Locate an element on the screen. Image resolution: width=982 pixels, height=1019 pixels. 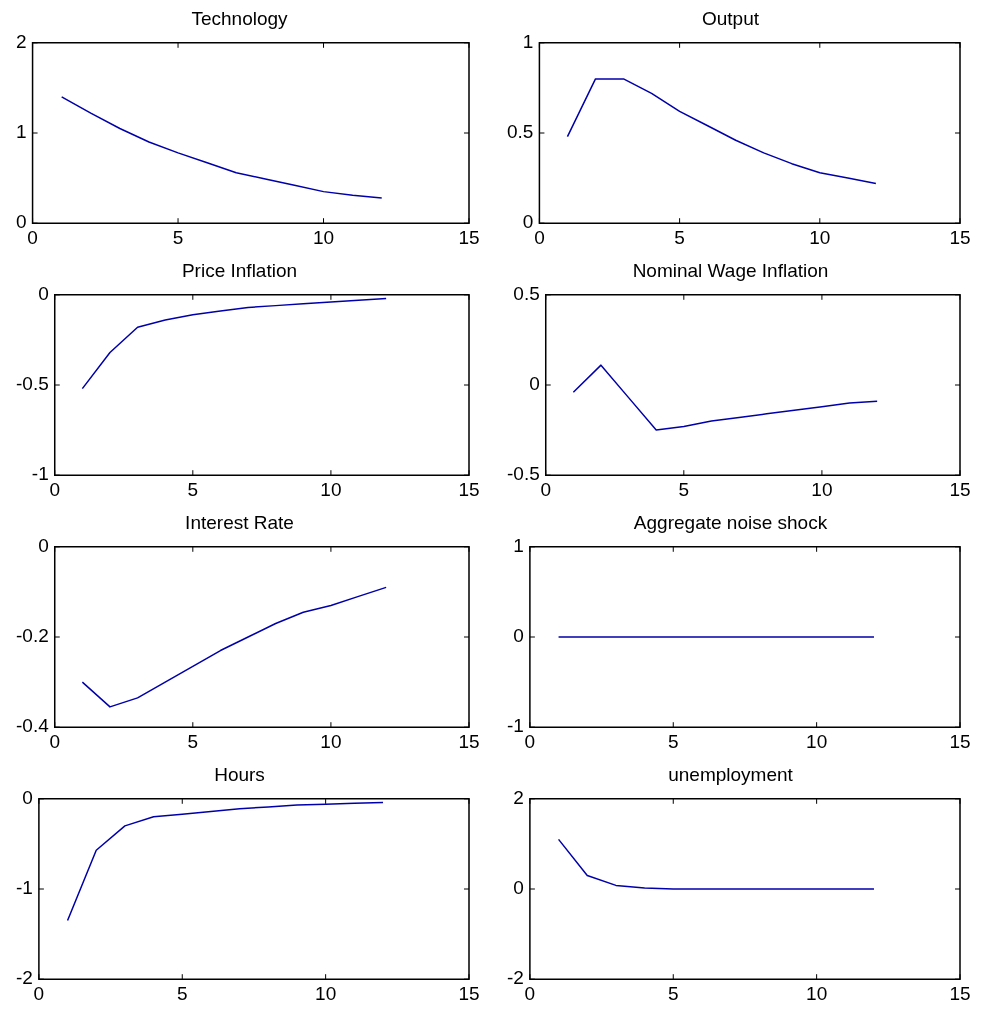
chart-title: Nominal Wage Inflation is located at coordinates (730, 270).